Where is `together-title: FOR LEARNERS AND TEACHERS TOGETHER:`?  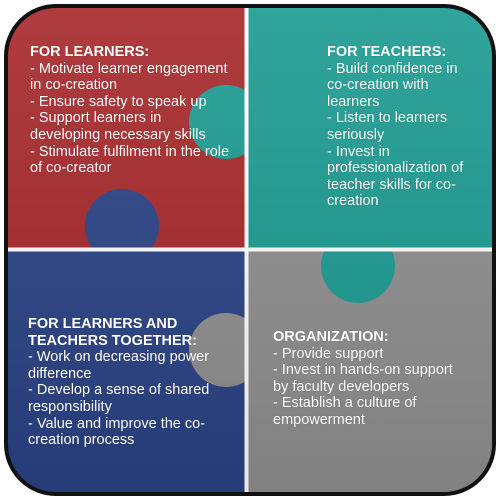 together-title: FOR LEARNERS AND TEACHERS TOGETHER: is located at coordinates (112, 332).